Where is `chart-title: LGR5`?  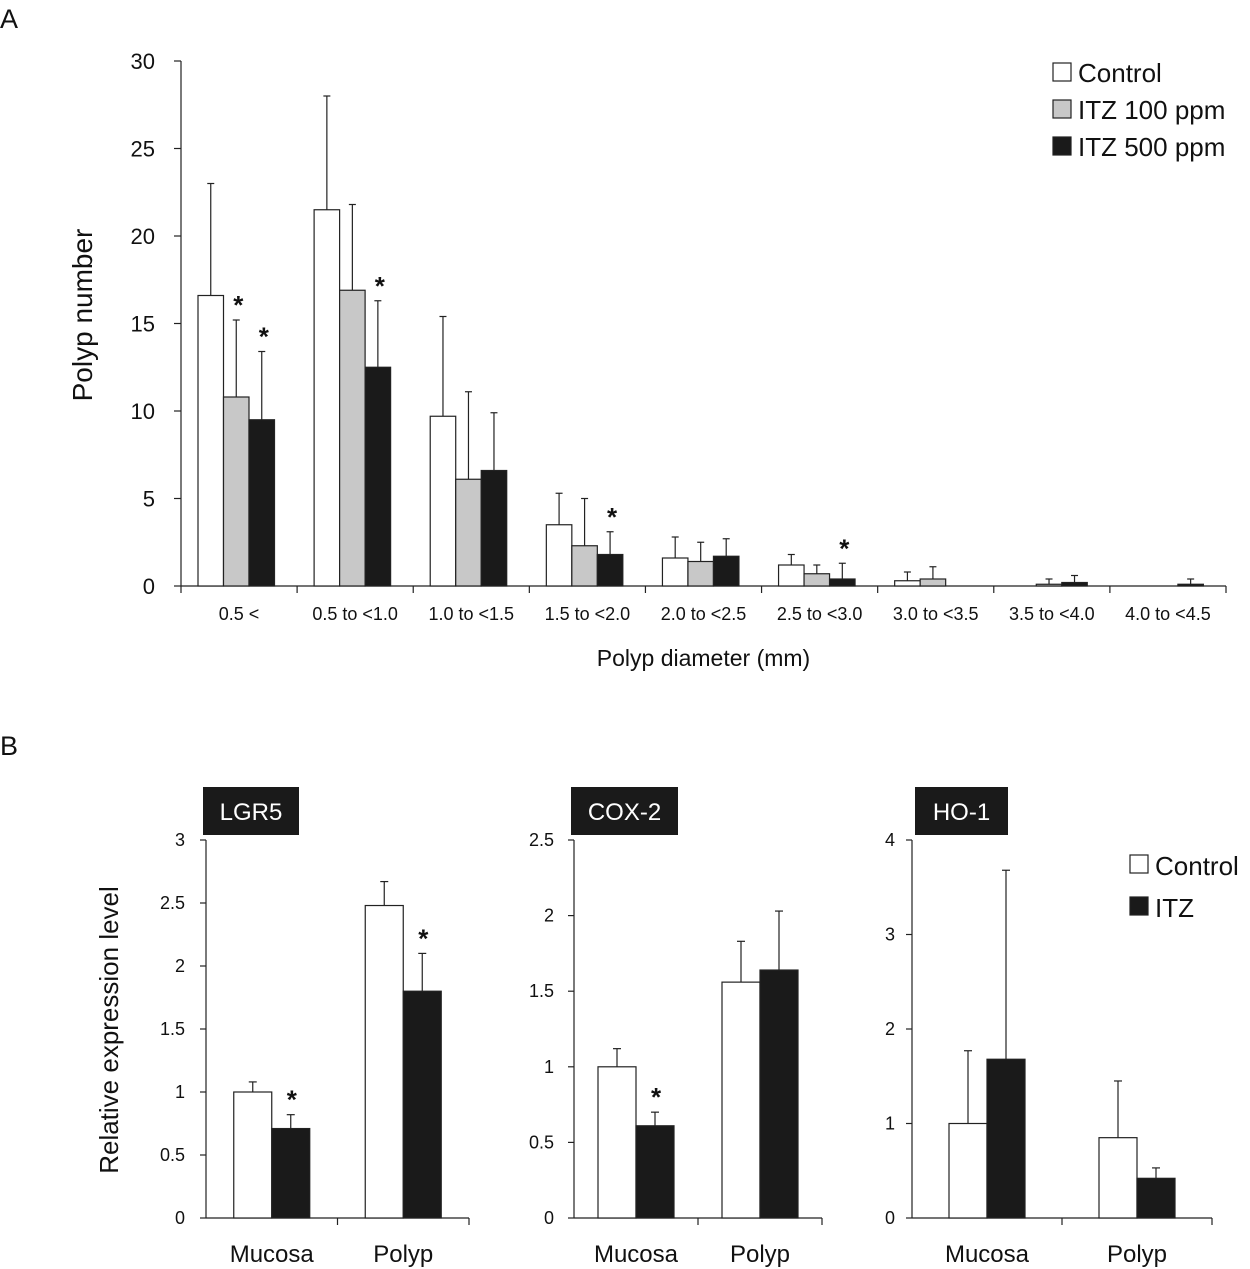
chart-title: LGR5 is located at coordinates (251, 812).